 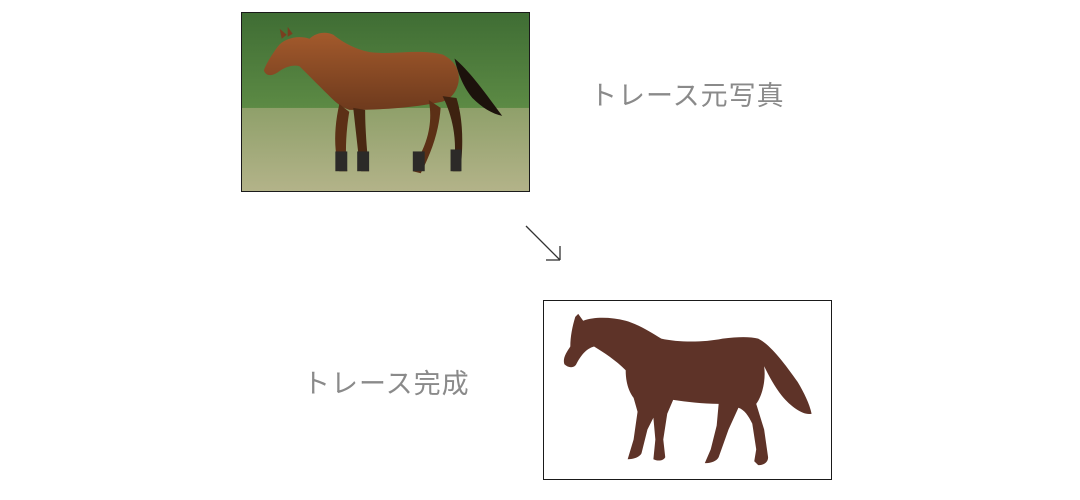 I want to click on traced-result-caption: トレース完成, so click(x=386, y=384).